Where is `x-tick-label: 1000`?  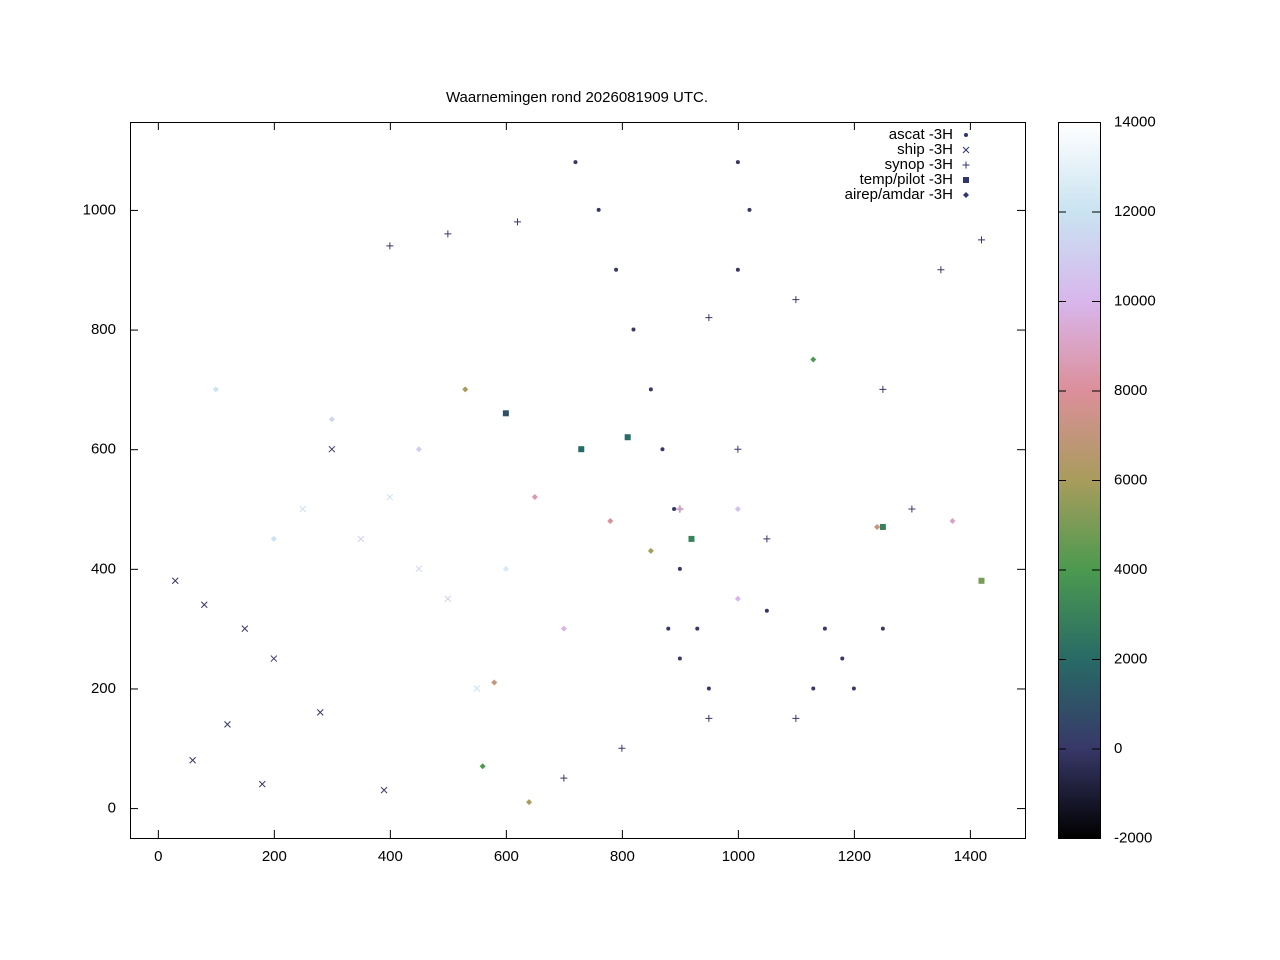
x-tick-label: 1000 is located at coordinates (738, 856).